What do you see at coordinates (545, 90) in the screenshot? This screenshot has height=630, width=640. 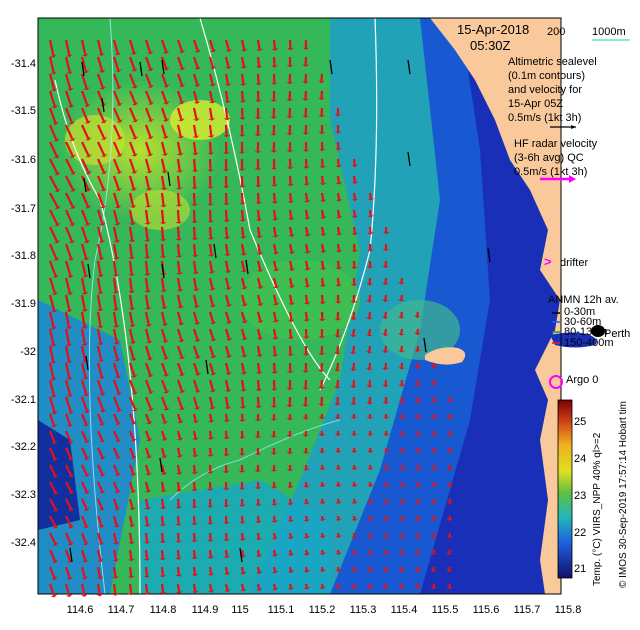 I see `legend-altimetric-3: and velocity for` at bounding box center [545, 90].